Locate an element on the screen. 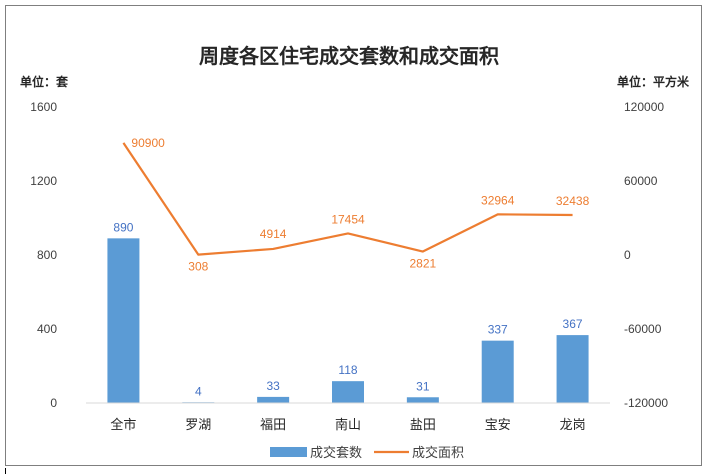  right-axis-ticks: -120000 -60000 0 60000 120000 is located at coordinates (646, 255).